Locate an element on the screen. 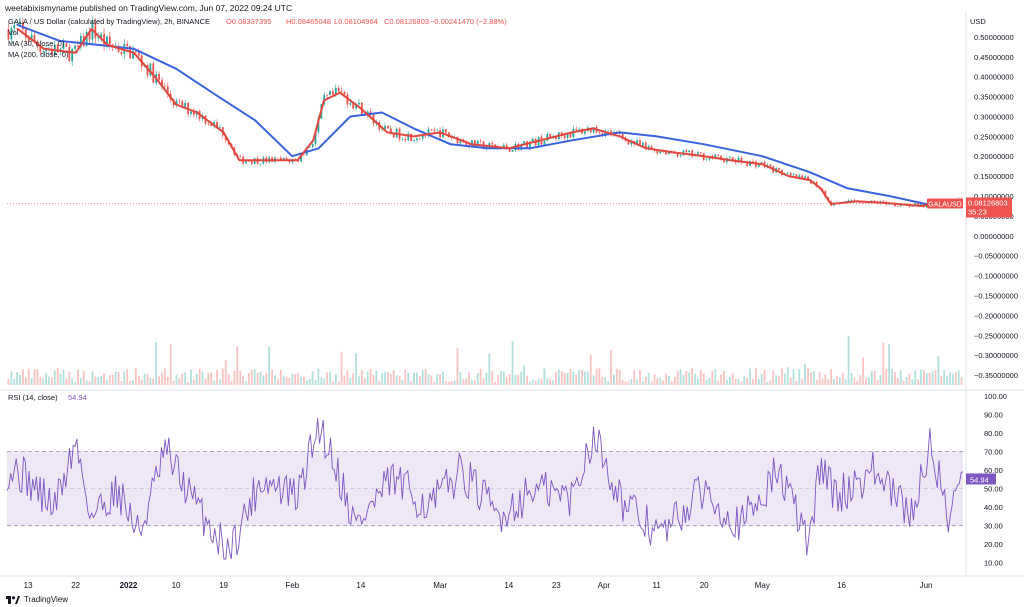  legend-change: −0.00241470 (−2.88%) is located at coordinates (468, 21).